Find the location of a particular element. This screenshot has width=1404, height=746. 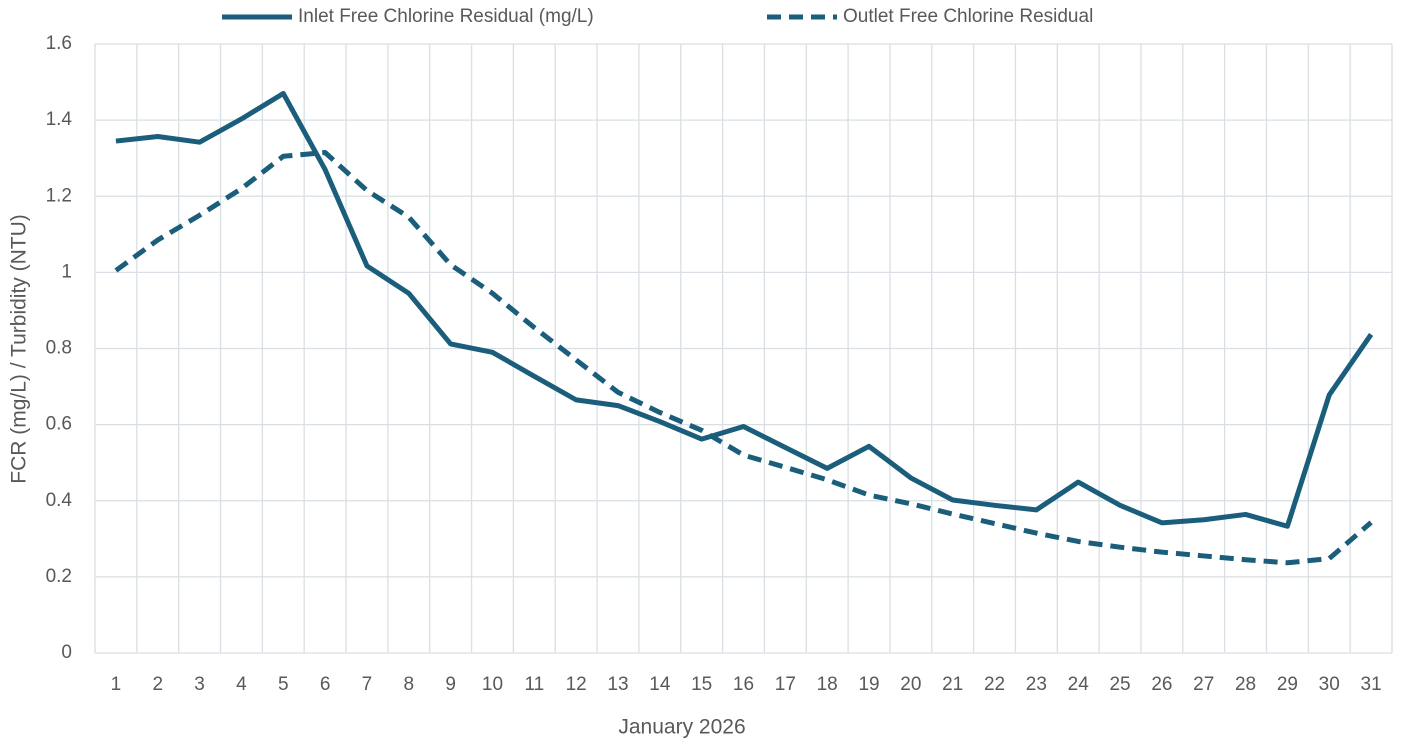

x-tick-label: 2 is located at coordinates (157, 684).